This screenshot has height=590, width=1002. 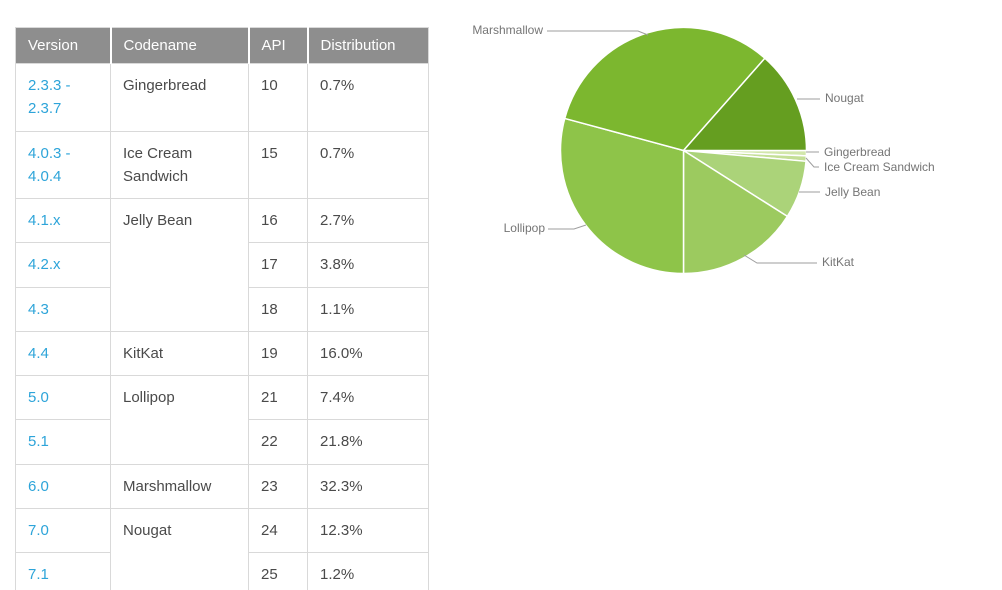 I want to click on pie-label-ice-cream-sandwich: Ice Cream Sandwich, so click(x=879, y=167).